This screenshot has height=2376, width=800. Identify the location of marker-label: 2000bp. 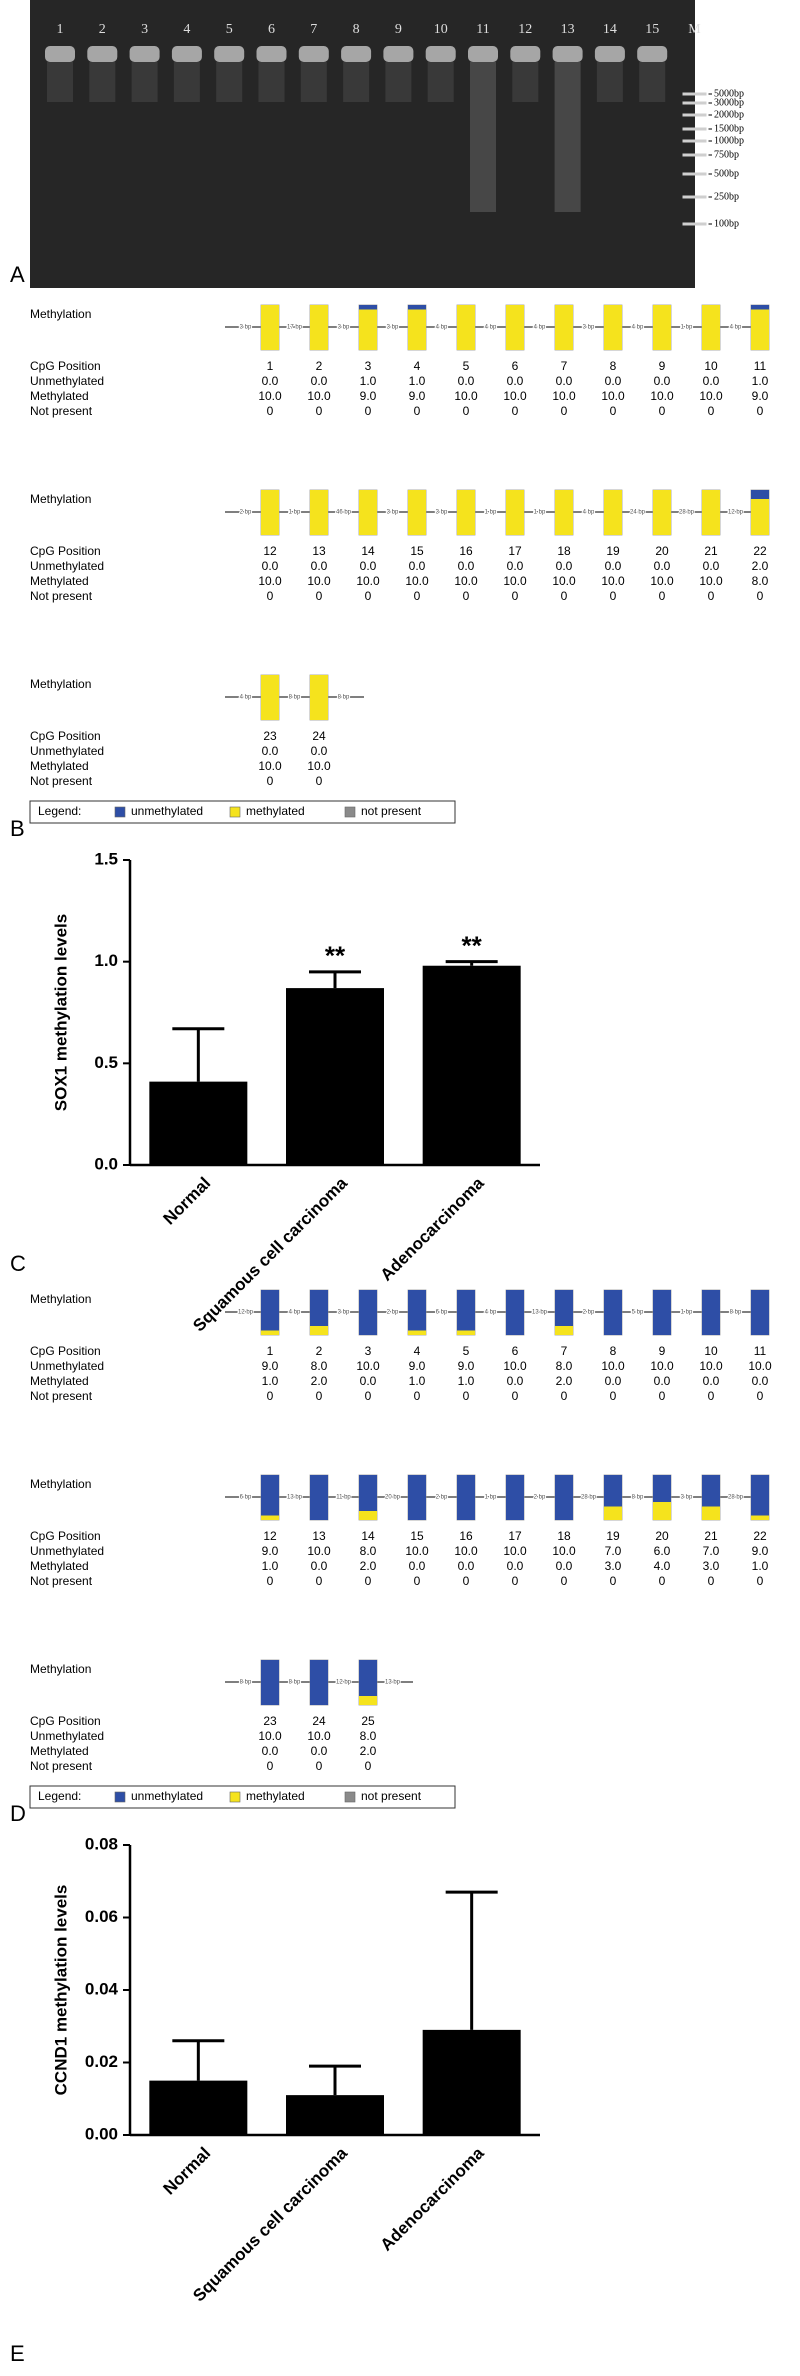
(729, 114).